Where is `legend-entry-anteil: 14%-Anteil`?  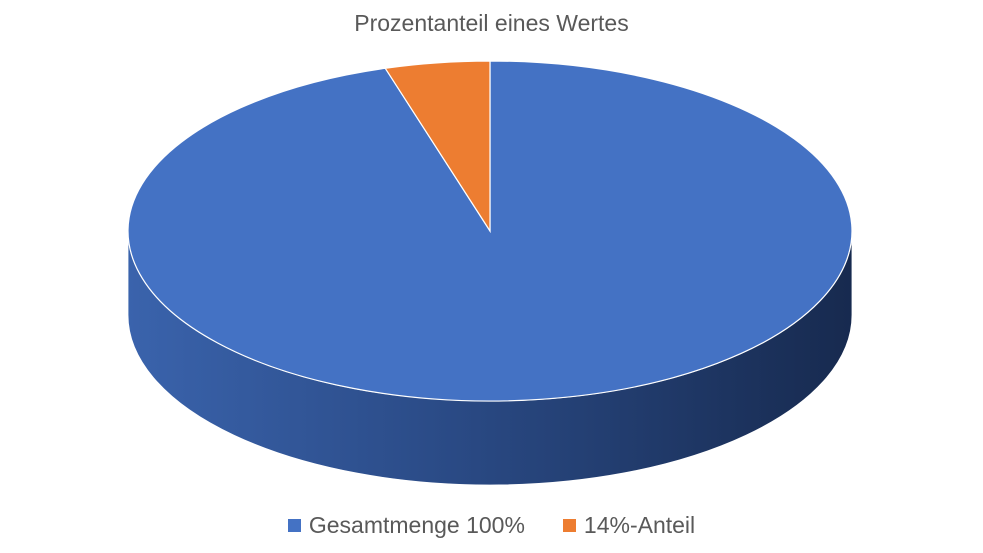 legend-entry-anteil: 14%-Anteil is located at coordinates (629, 525).